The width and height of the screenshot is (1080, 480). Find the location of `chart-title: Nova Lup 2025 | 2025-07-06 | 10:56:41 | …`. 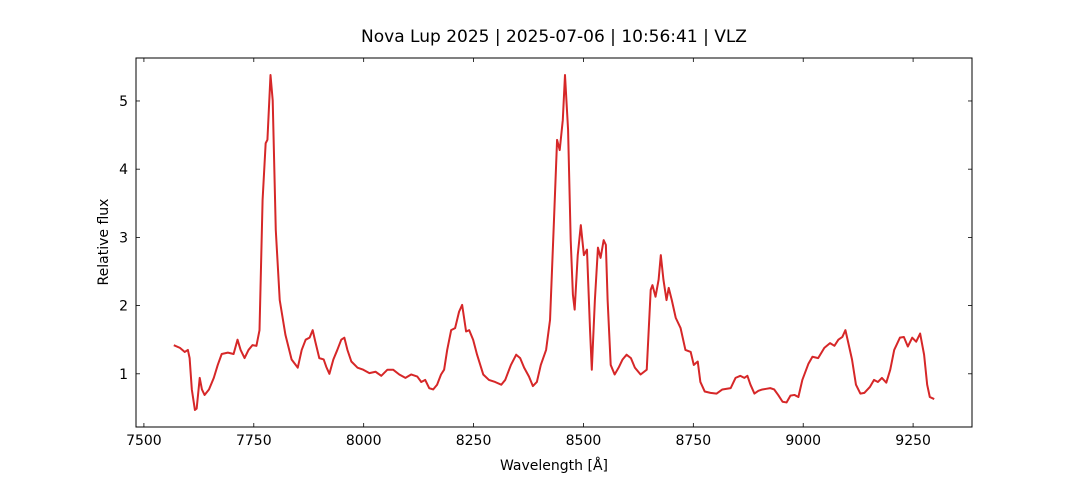

chart-title: Nova Lup 2025 | 2025-07-06 | 10:56:41 | … is located at coordinates (554, 37).